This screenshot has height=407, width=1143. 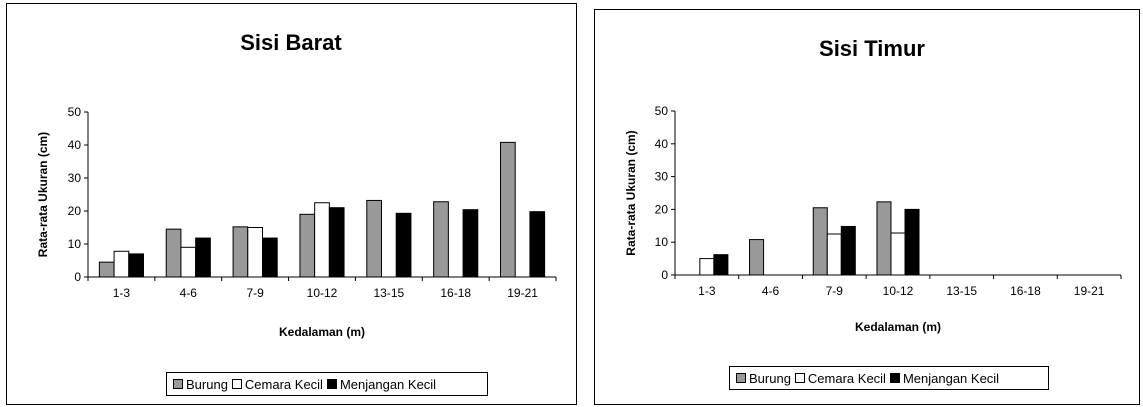 I want to click on chart-title: Sisi Timur, so click(x=872, y=48).